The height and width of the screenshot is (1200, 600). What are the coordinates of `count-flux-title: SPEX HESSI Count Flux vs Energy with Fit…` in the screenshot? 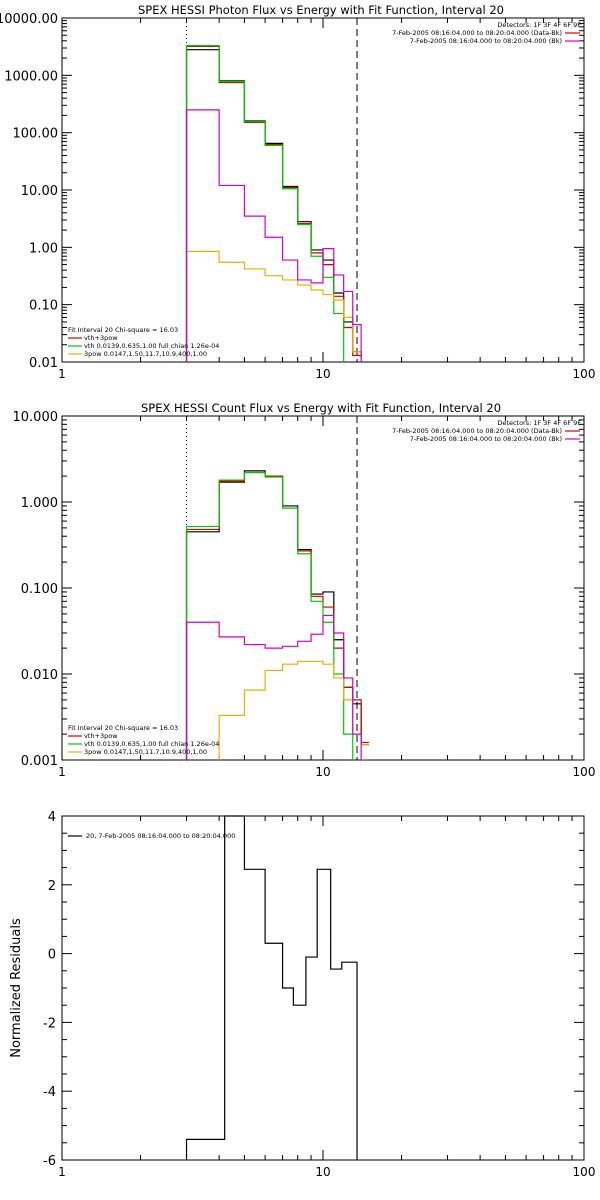 It's located at (321, 408).